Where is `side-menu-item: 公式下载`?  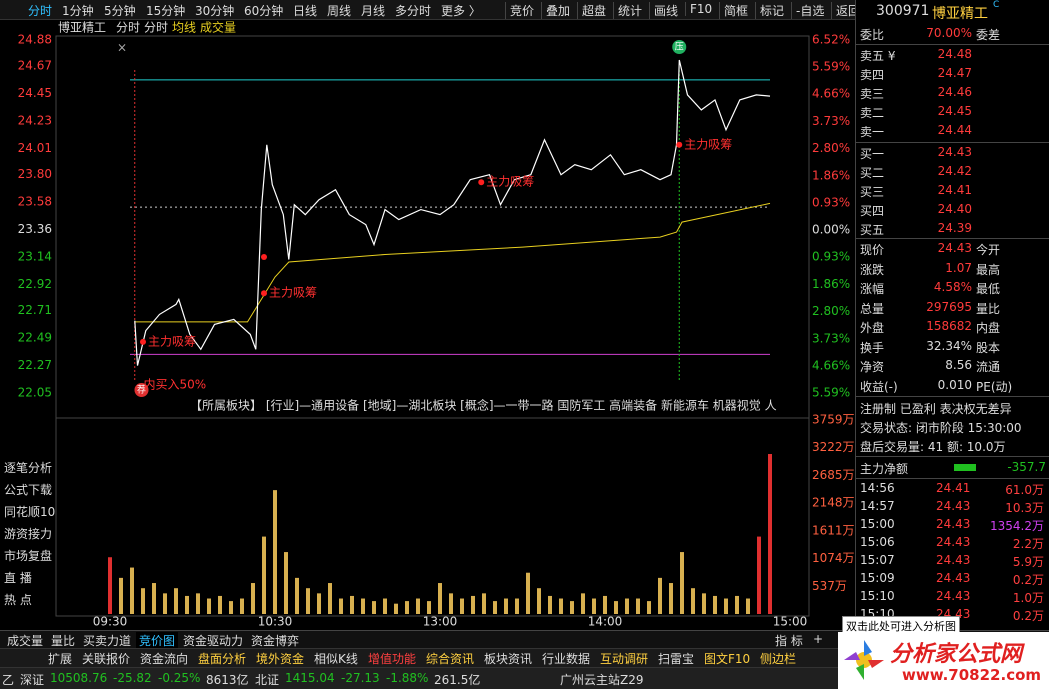
side-menu-item: 公式下载 is located at coordinates (28, 490).